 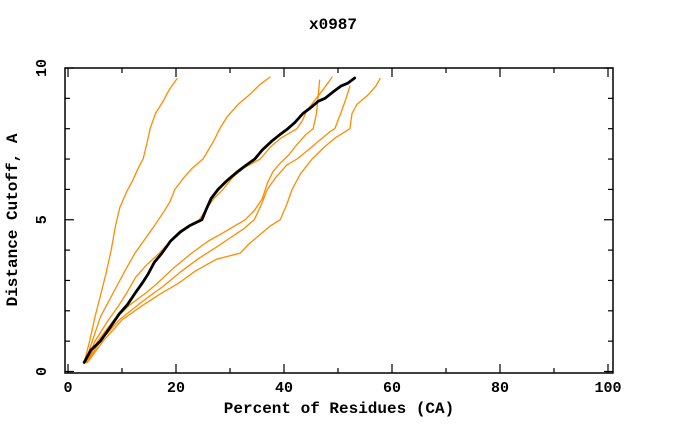 What do you see at coordinates (607, 388) in the screenshot?
I see `x-tick-label: 100` at bounding box center [607, 388].